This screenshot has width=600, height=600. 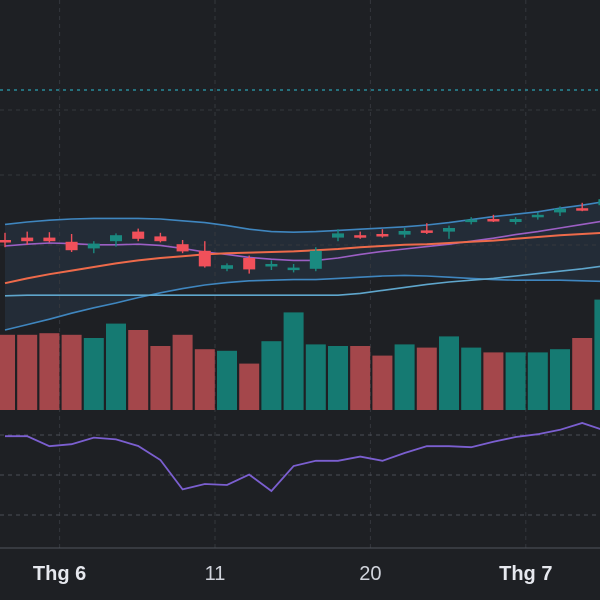 I want to click on candlestick-series, so click(x=300, y=236).